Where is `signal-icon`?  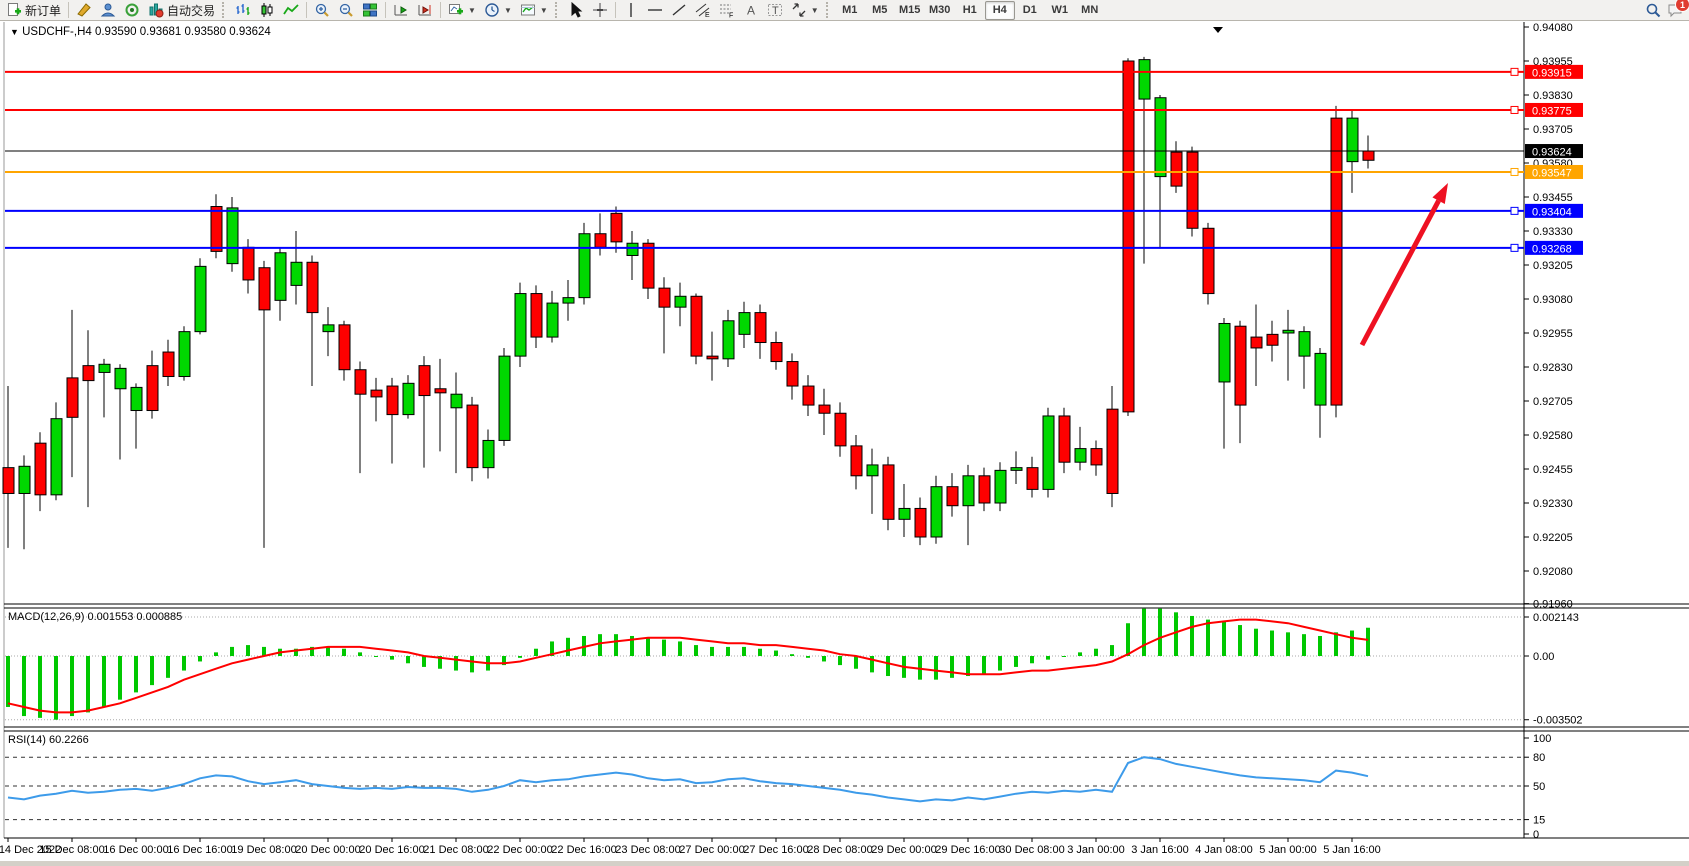 signal-icon is located at coordinates (132, 10).